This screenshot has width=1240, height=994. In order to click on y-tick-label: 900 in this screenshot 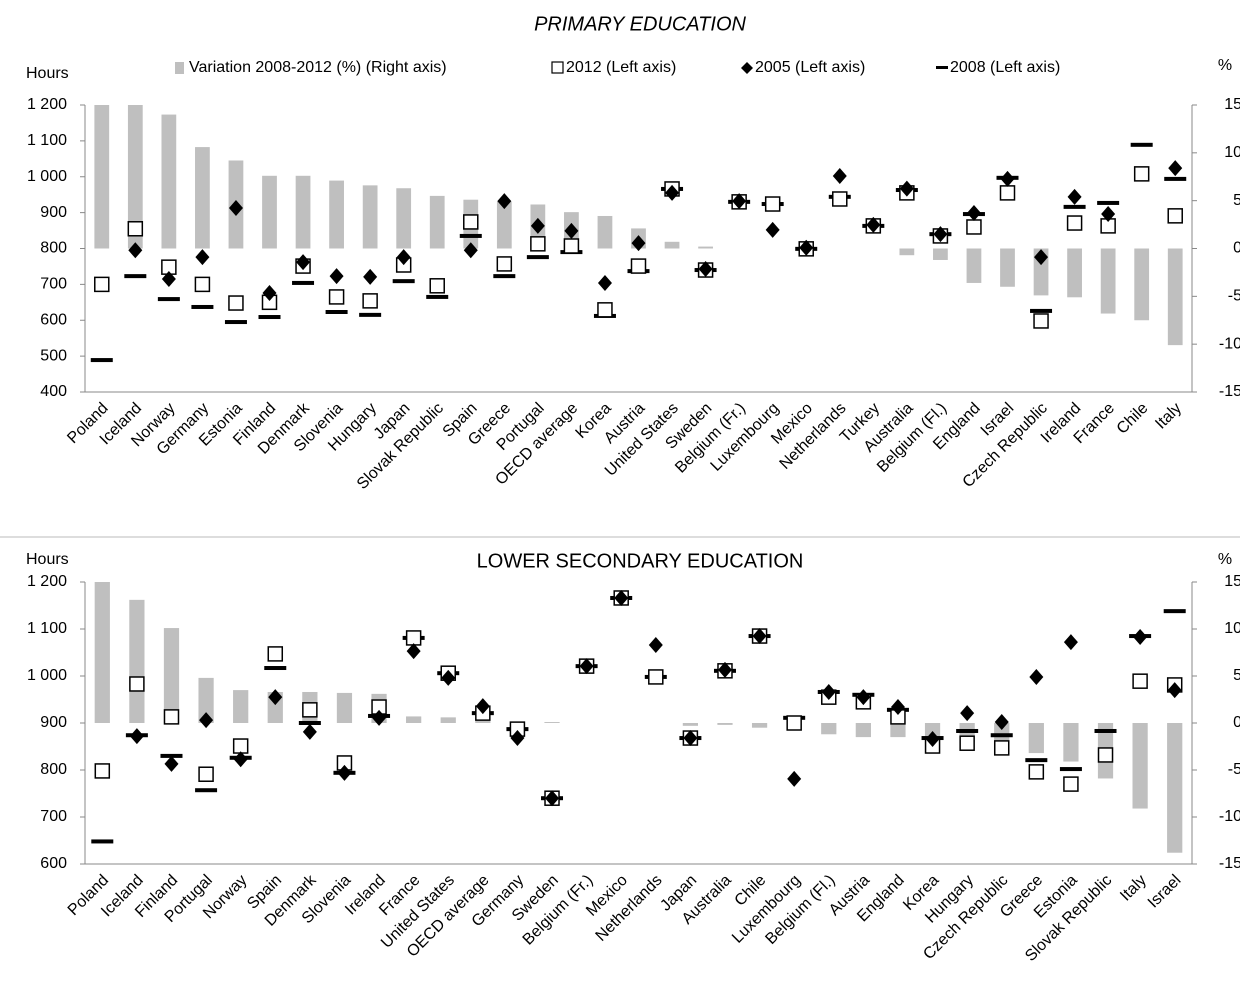, I will do `click(53, 212)`.